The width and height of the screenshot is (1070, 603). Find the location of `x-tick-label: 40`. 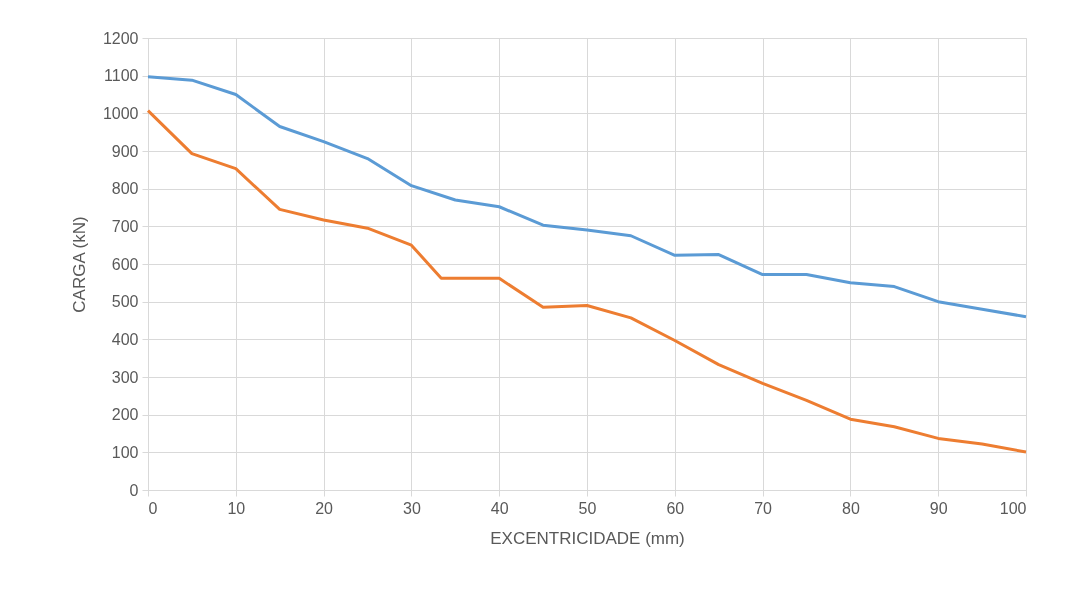

x-tick-label: 40 is located at coordinates (499, 508).